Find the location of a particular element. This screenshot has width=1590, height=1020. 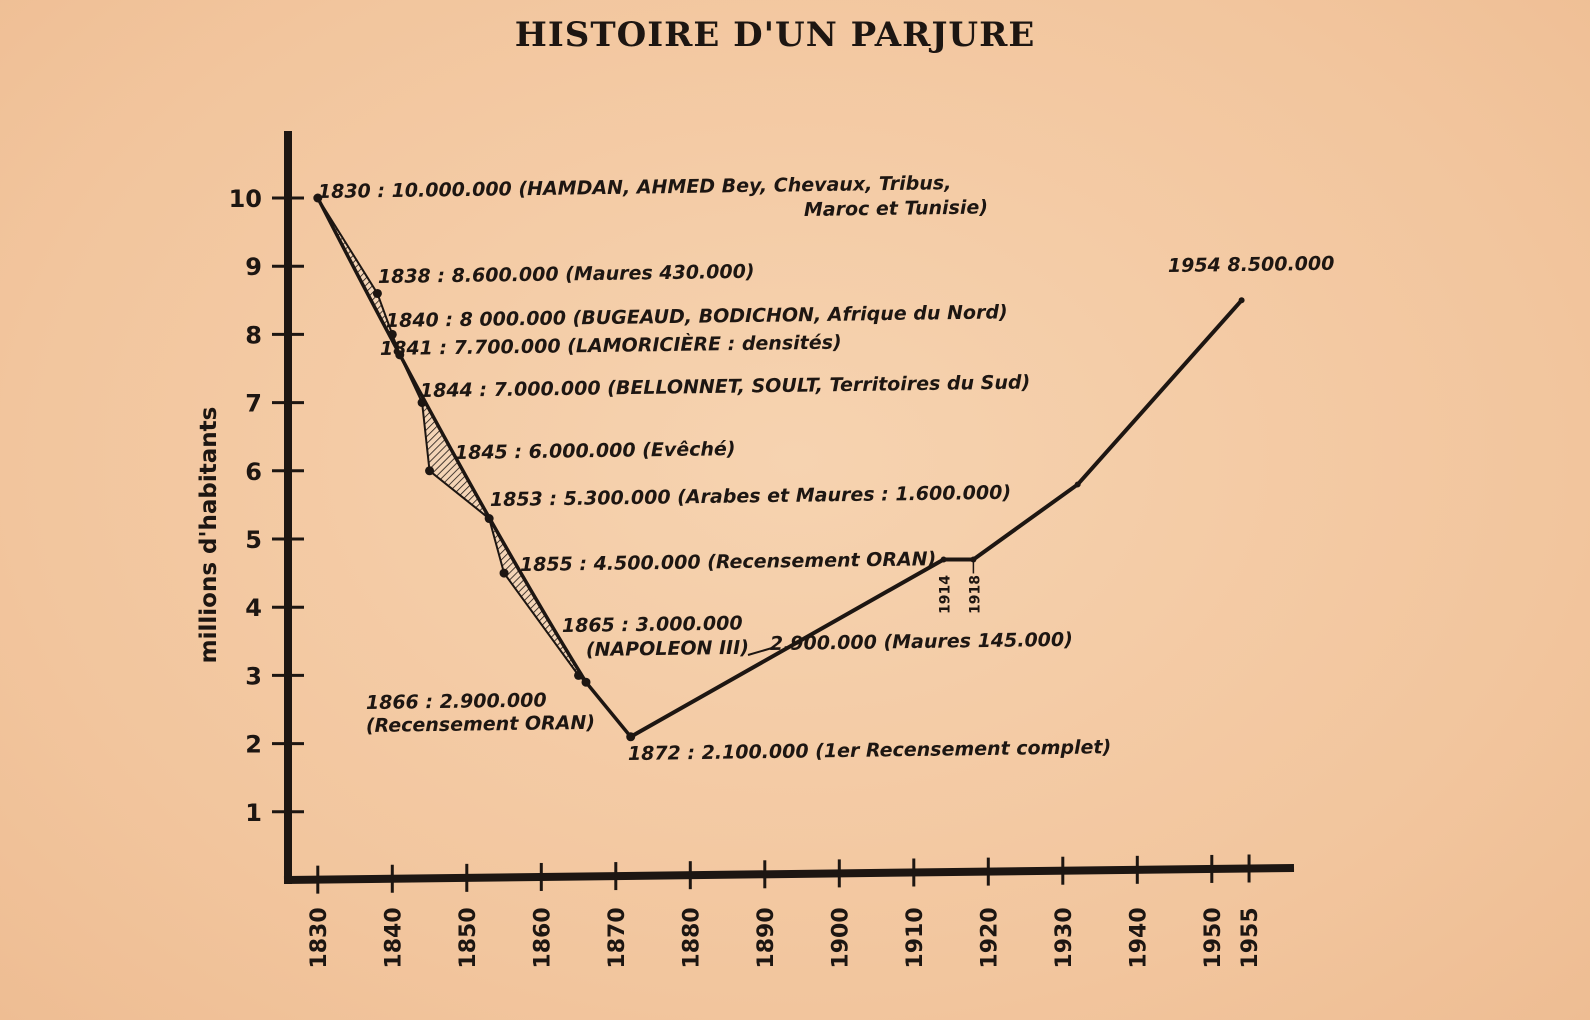

x-tick-label: 1870 is located at coordinates (617, 937).